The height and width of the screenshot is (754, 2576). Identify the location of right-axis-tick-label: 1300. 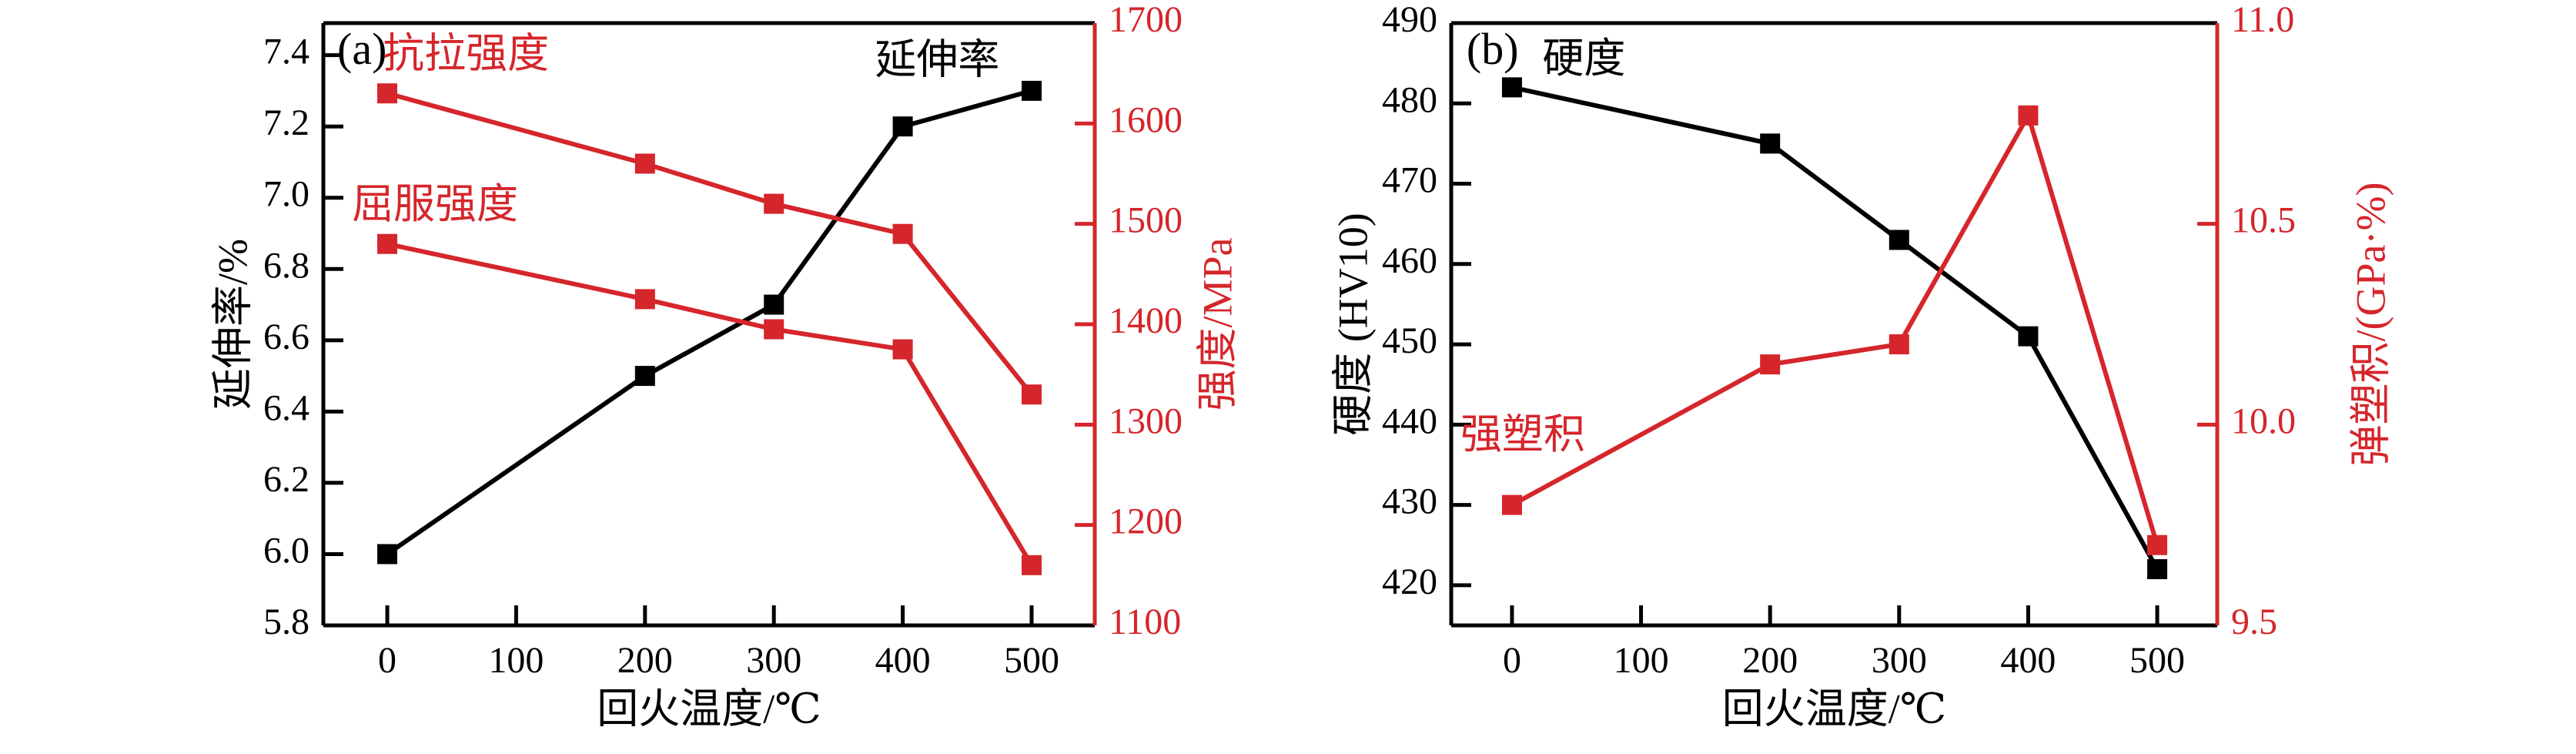
(1146, 420).